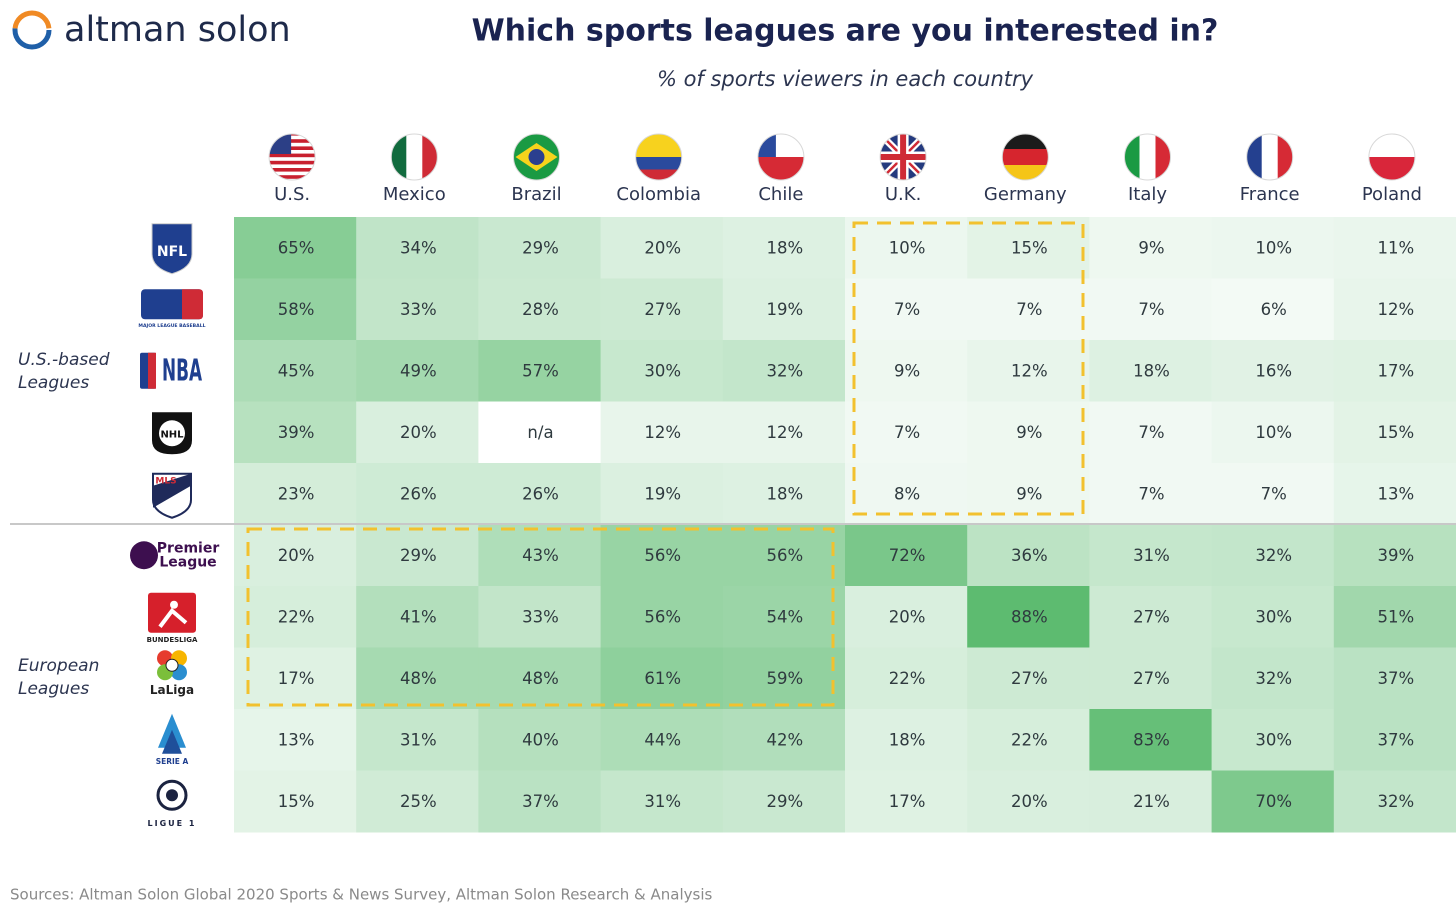  I want to click on cell-label: 42%, so click(785, 739).